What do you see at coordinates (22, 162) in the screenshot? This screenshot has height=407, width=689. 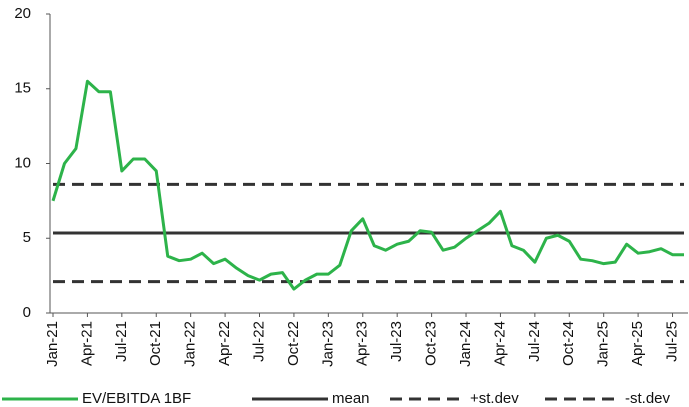 I see `y-tick-label: 10` at bounding box center [22, 162].